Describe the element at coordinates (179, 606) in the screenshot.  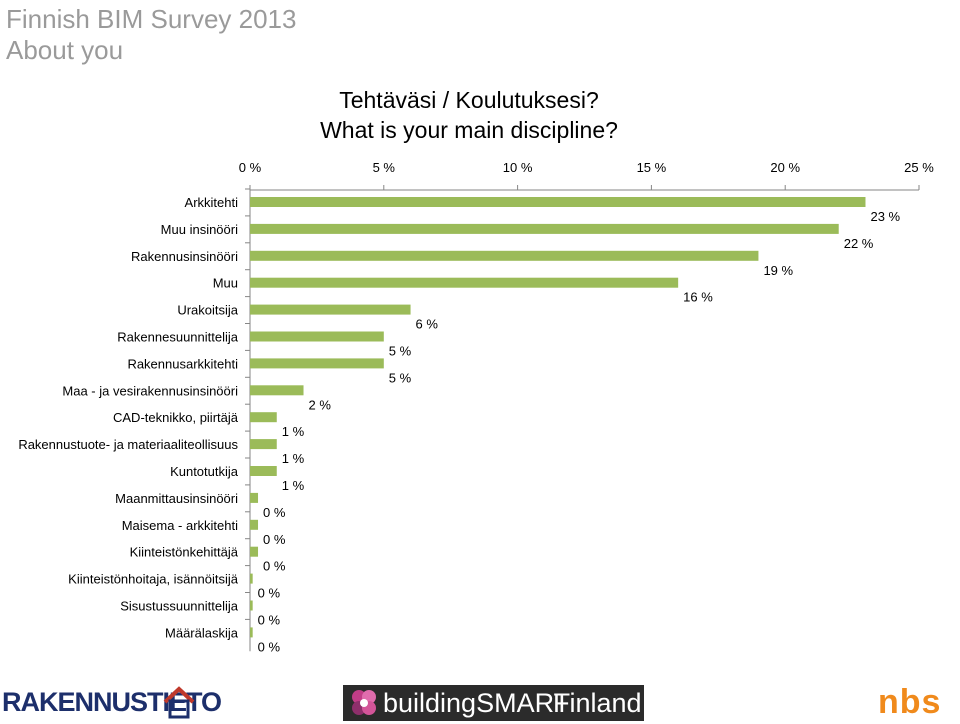
I see `category-label: Sisustussuunnittelija` at that location.